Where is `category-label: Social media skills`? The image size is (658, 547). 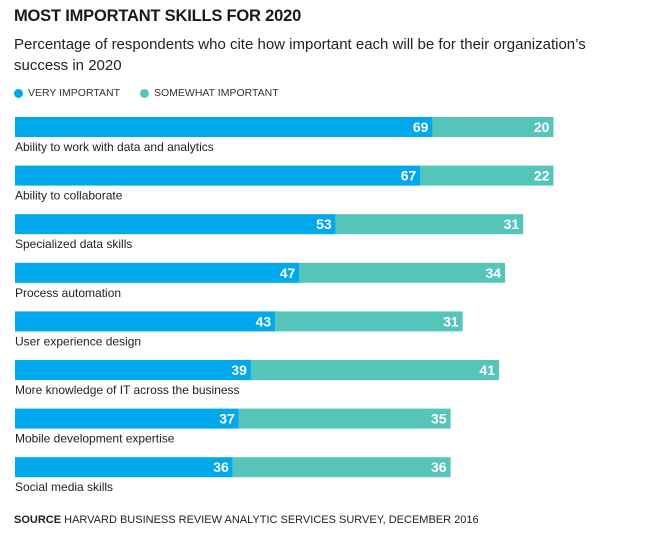
category-label: Social media skills is located at coordinates (64, 487).